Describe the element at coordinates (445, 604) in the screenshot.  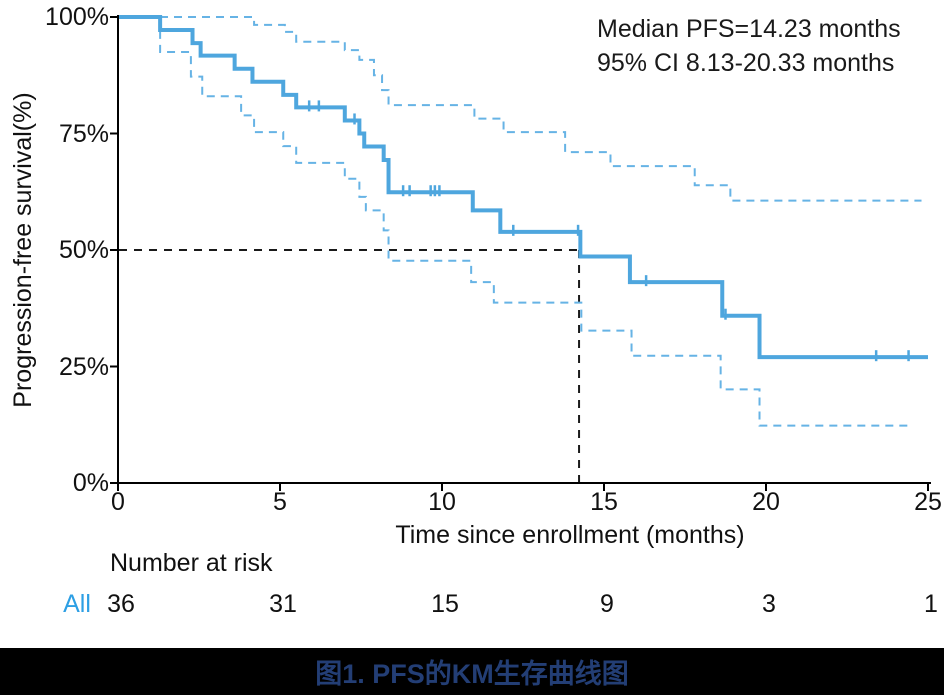
I see `risk-count: 15` at that location.